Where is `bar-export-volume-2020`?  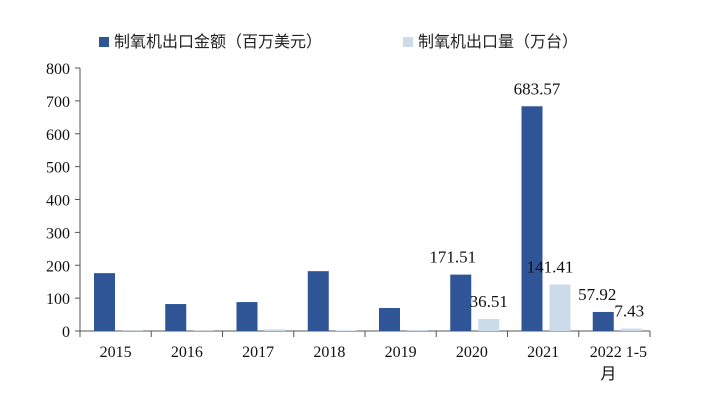 bar-export-volume-2020 is located at coordinates (489, 324).